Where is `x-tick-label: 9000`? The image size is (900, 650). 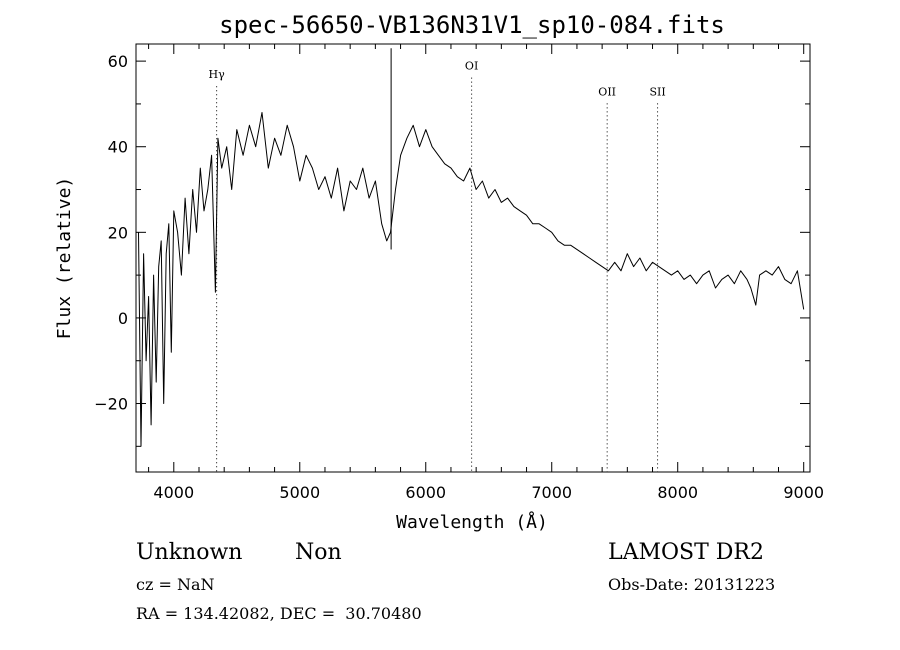
x-tick-label: 9000 is located at coordinates (803, 492).